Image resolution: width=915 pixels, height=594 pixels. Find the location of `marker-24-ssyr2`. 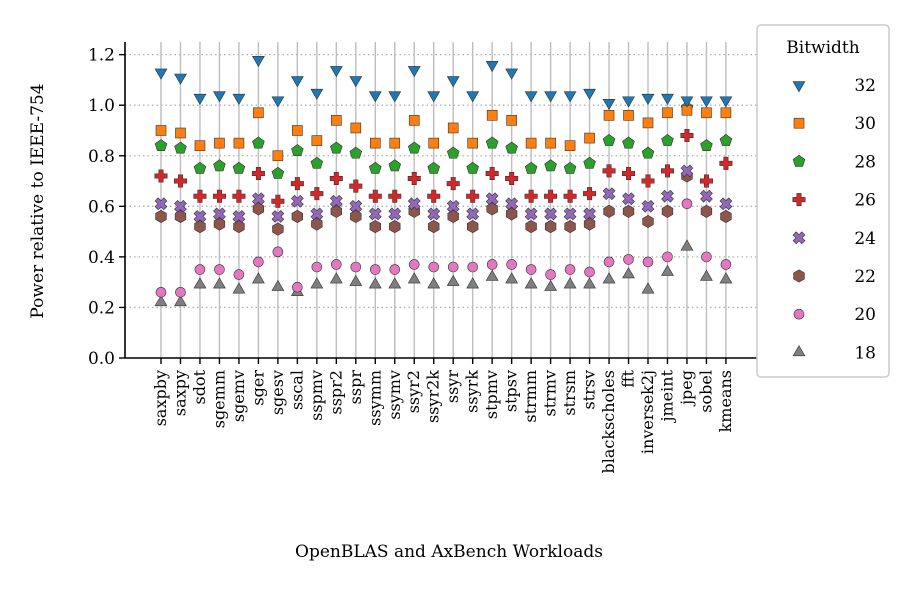

marker-24-ssyr2 is located at coordinates (414, 204).